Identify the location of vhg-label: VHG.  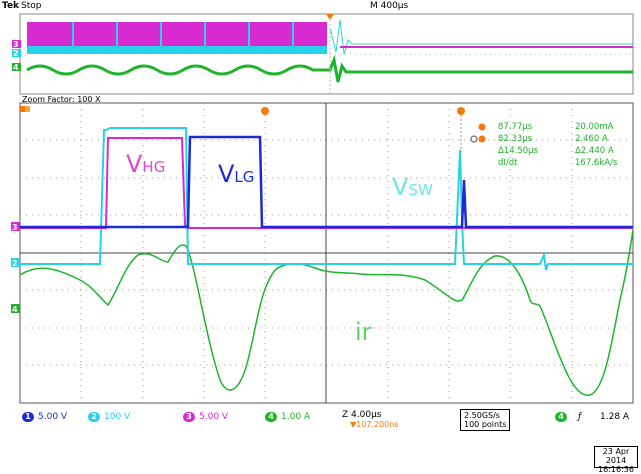
(145, 164).